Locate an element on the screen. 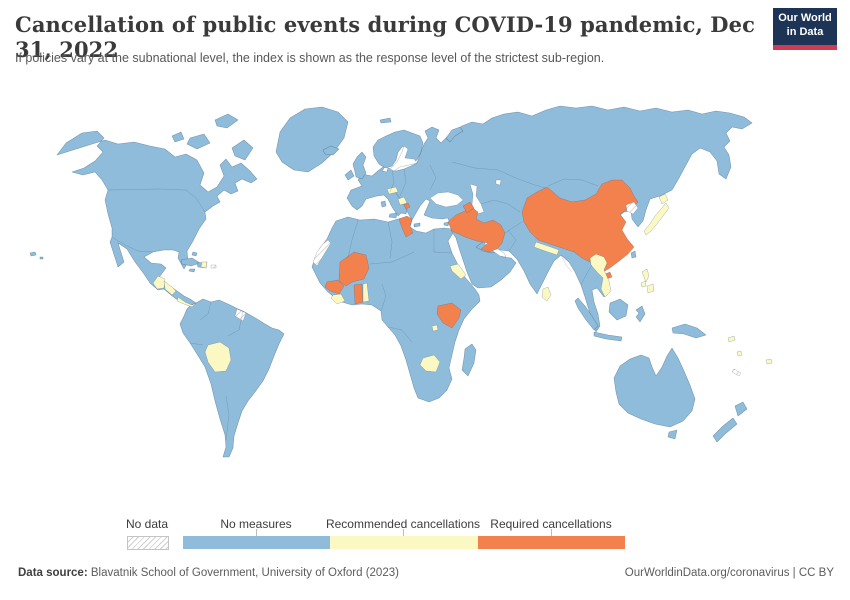 The width and height of the screenshot is (850, 600). country-kenya is located at coordinates (449, 315).